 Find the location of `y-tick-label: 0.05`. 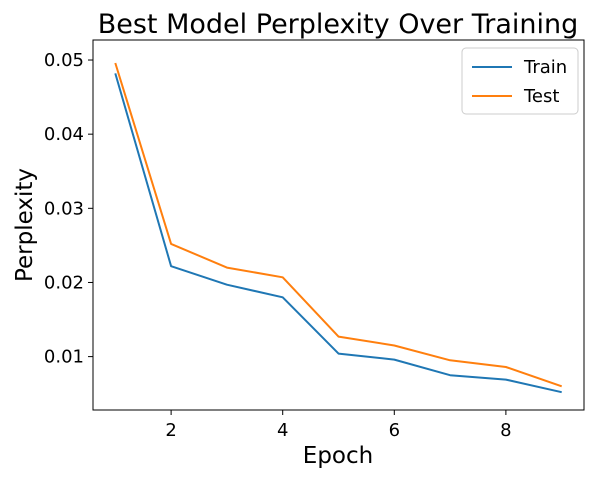

y-tick-label: 0.05 is located at coordinates (64, 60).